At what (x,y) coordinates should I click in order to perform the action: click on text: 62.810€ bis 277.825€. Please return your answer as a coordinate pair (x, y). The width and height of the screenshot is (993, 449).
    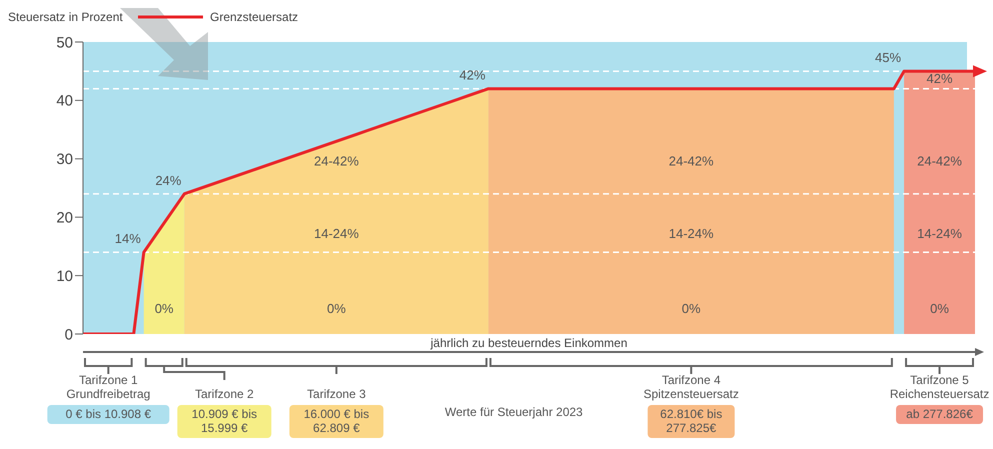
    Looking at the image, I should click on (691, 421).